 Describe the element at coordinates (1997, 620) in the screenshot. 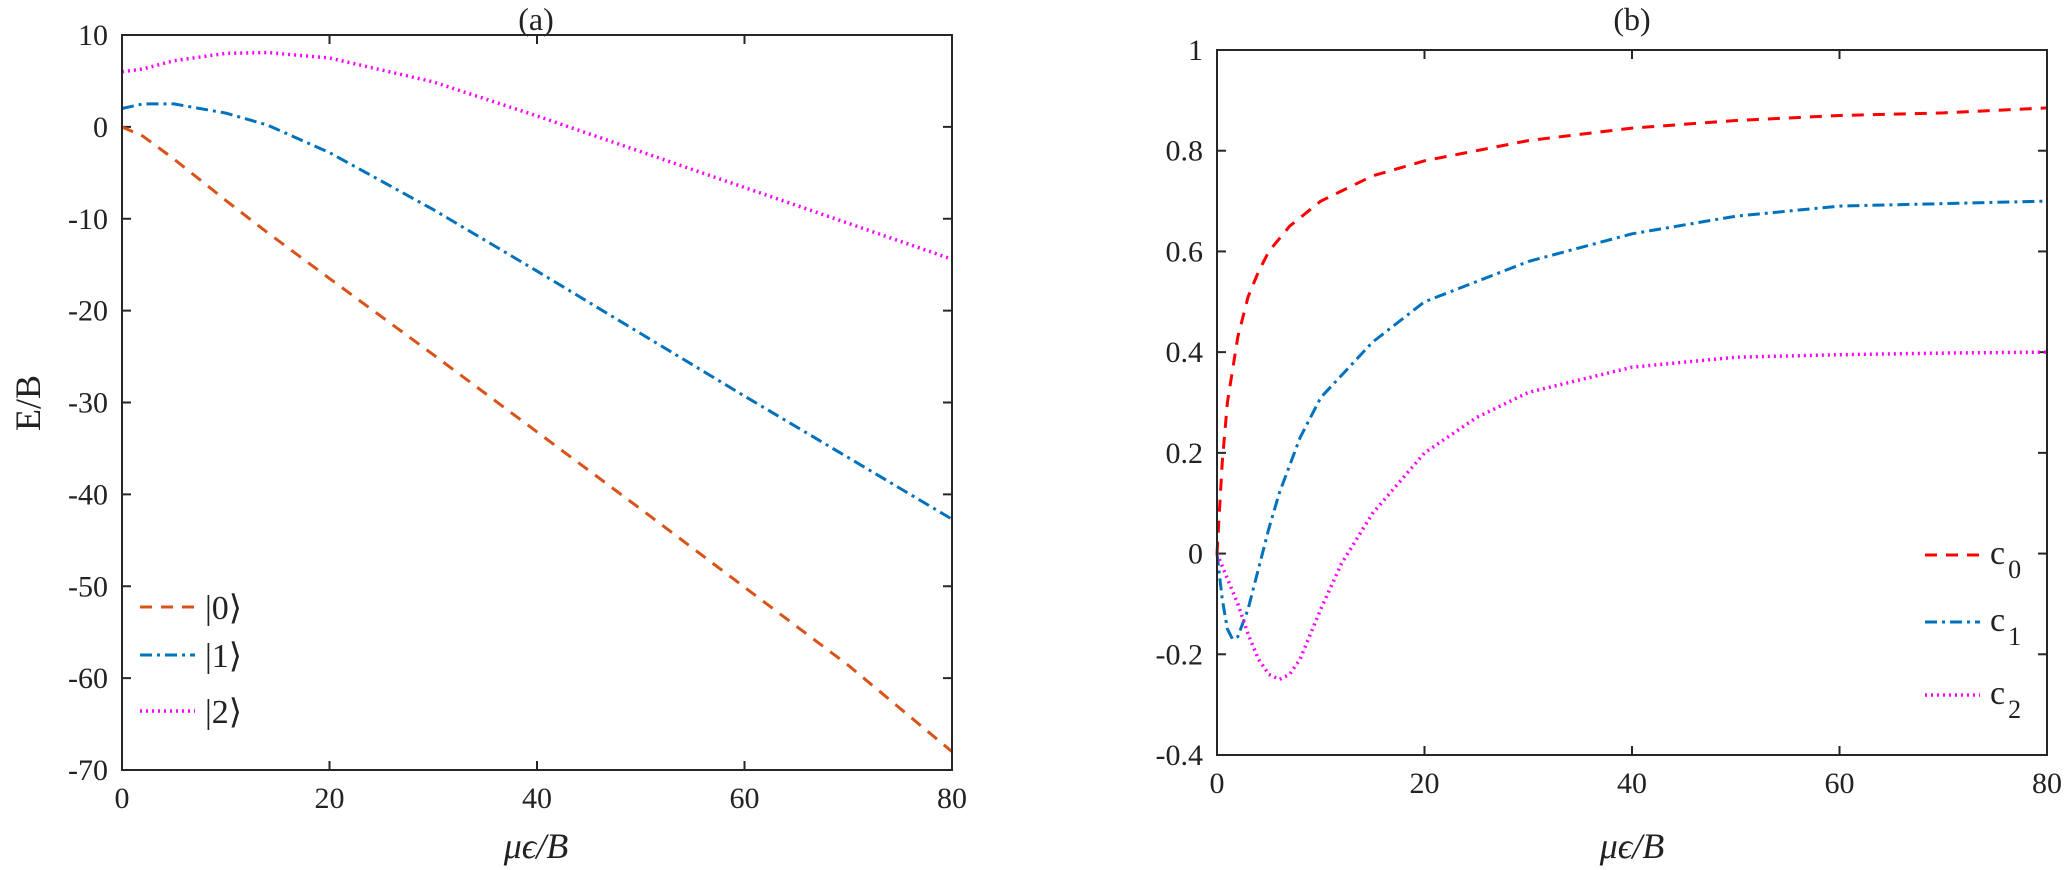

I see `legend-c1-base: c` at that location.